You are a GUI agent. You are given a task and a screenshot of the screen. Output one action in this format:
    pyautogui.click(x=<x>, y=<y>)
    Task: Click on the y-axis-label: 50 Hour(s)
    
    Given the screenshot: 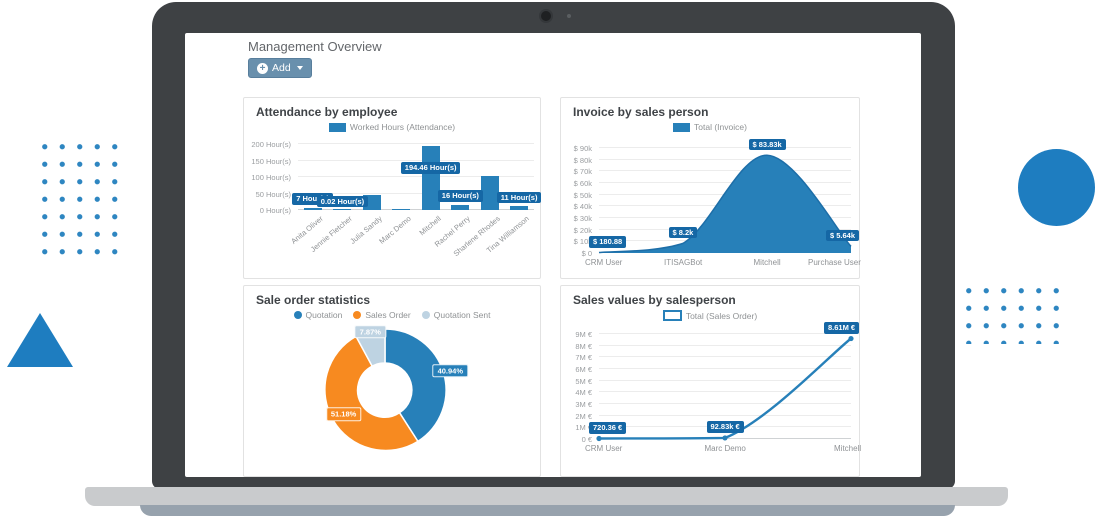 What is the action you would take?
    pyautogui.click(x=273, y=194)
    